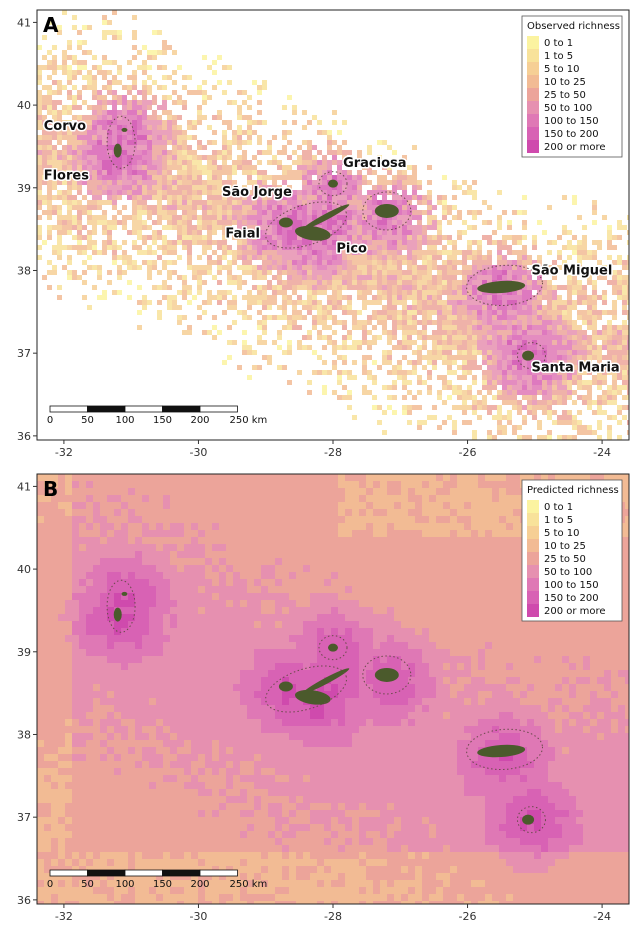 This screenshot has width=630, height=932. Describe the element at coordinates (66, 176) in the screenshot. I see `island-label: Flores` at that location.